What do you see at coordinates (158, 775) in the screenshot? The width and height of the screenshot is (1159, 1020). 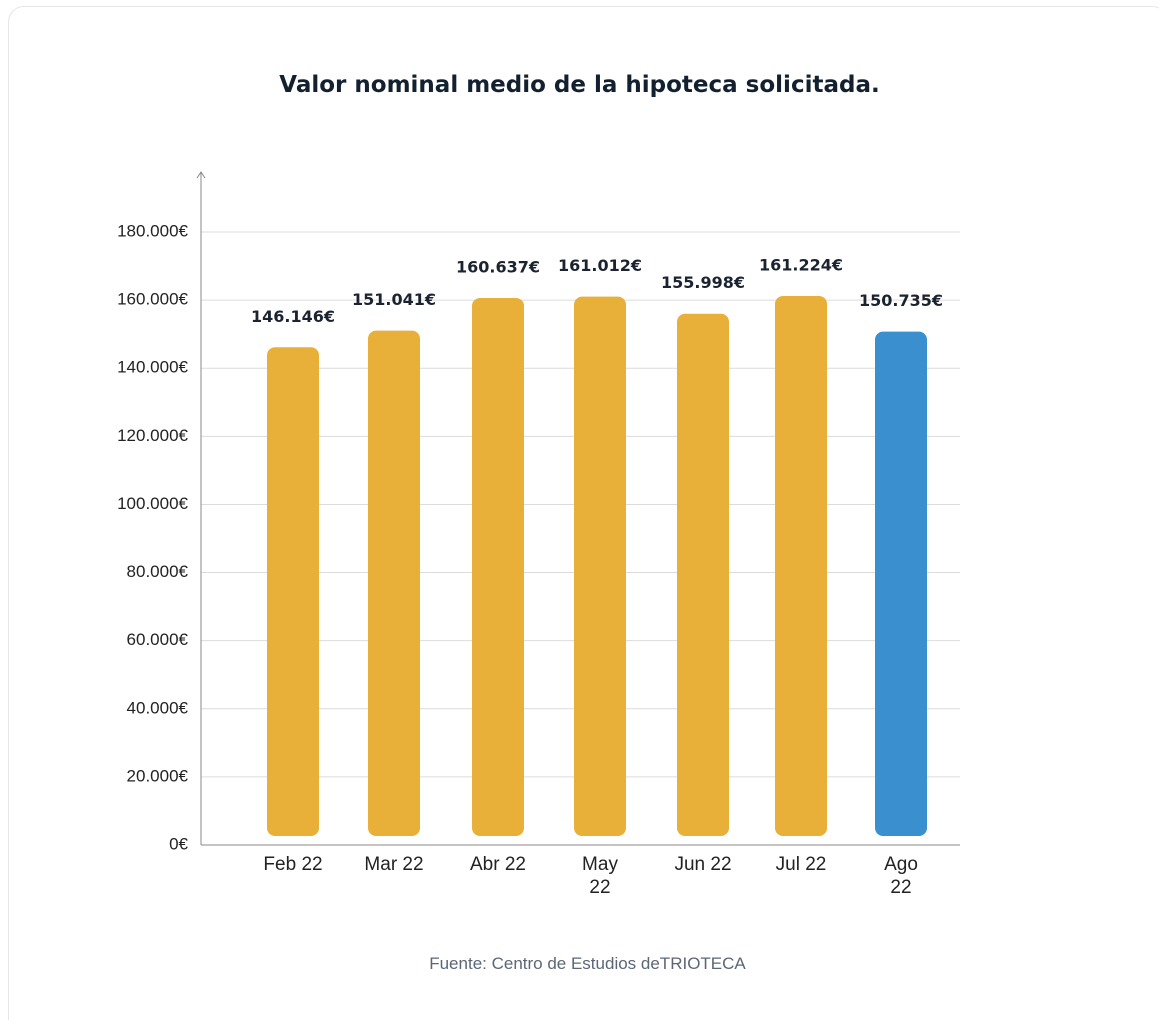 I see `y-tick-label: 20.000€` at bounding box center [158, 775].